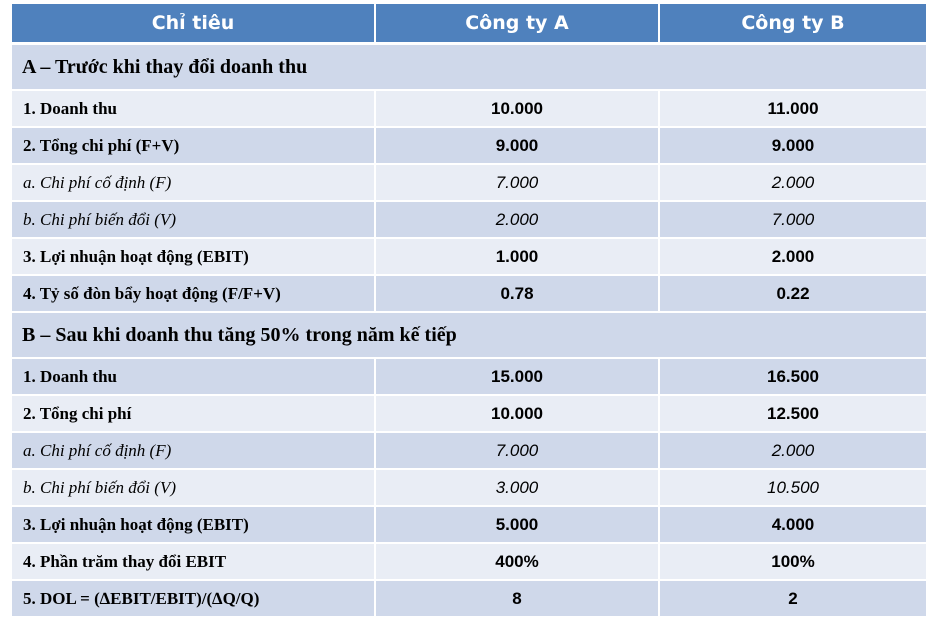 The height and width of the screenshot is (635, 933). What do you see at coordinates (518, 377) in the screenshot?
I see `value-a: 15.000` at bounding box center [518, 377].